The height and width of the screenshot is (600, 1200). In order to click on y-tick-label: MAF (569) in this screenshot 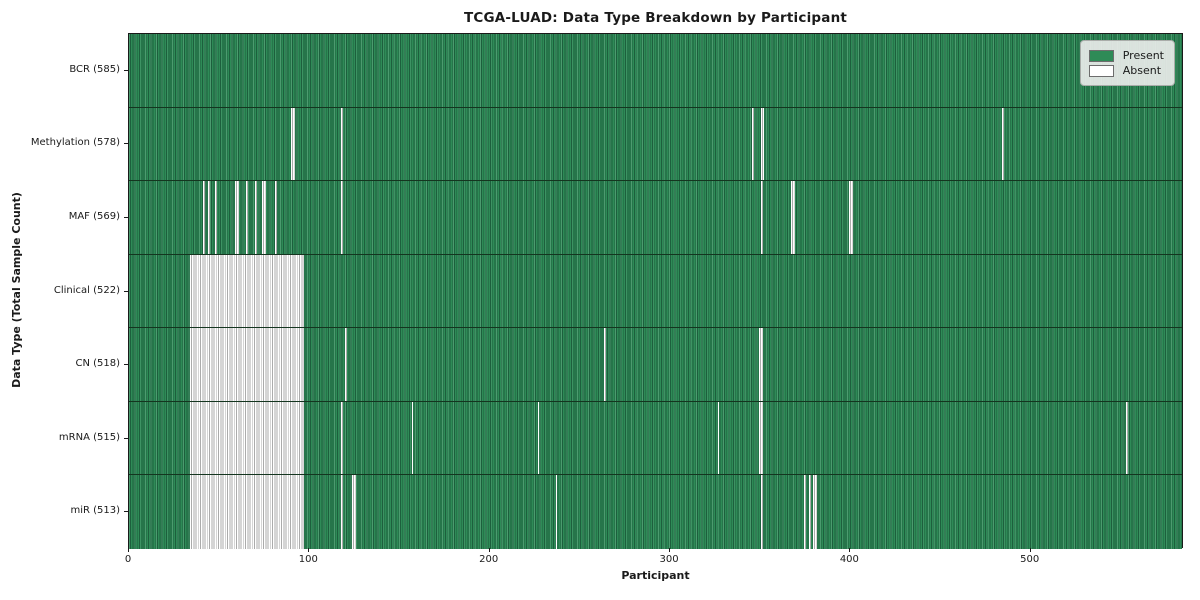, I will do `click(94, 216)`.